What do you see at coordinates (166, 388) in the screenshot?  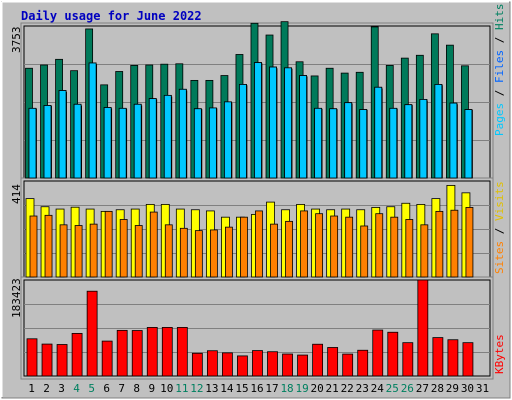 I see `x-tick-label: 10` at bounding box center [166, 388].